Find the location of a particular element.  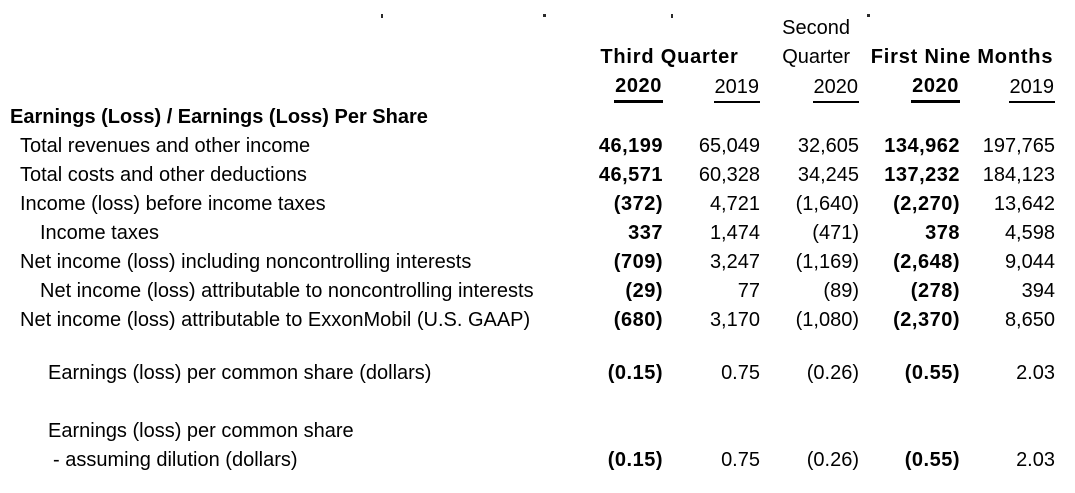

year-nine-months-2020: 2020 is located at coordinates (935, 89).